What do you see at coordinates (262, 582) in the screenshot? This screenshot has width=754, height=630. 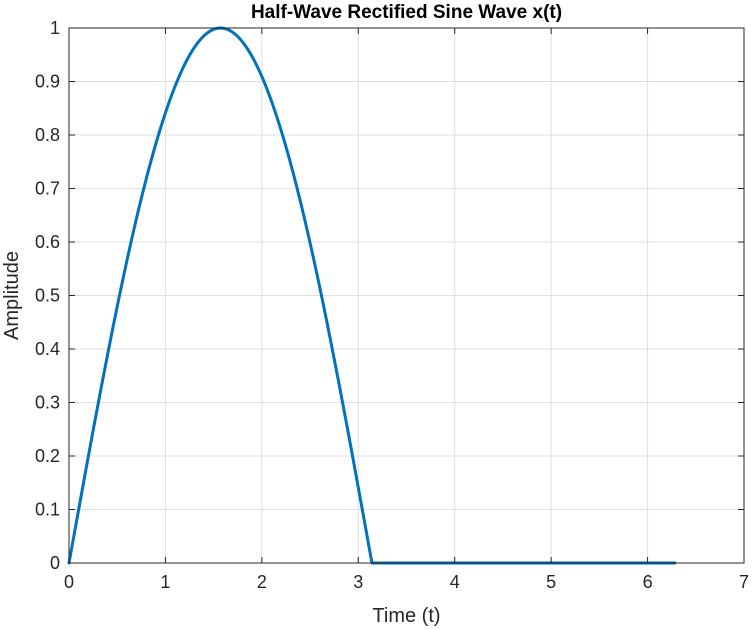 I see `x-tick-label: 2` at bounding box center [262, 582].